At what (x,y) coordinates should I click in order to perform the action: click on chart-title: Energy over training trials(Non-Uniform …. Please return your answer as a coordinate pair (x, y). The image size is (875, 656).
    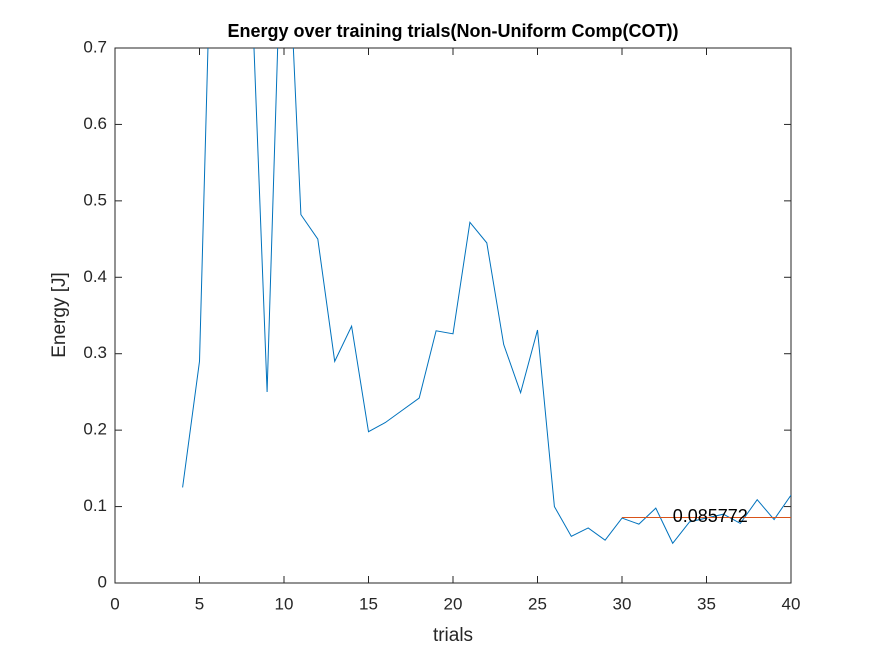
    Looking at the image, I should click on (452, 31).